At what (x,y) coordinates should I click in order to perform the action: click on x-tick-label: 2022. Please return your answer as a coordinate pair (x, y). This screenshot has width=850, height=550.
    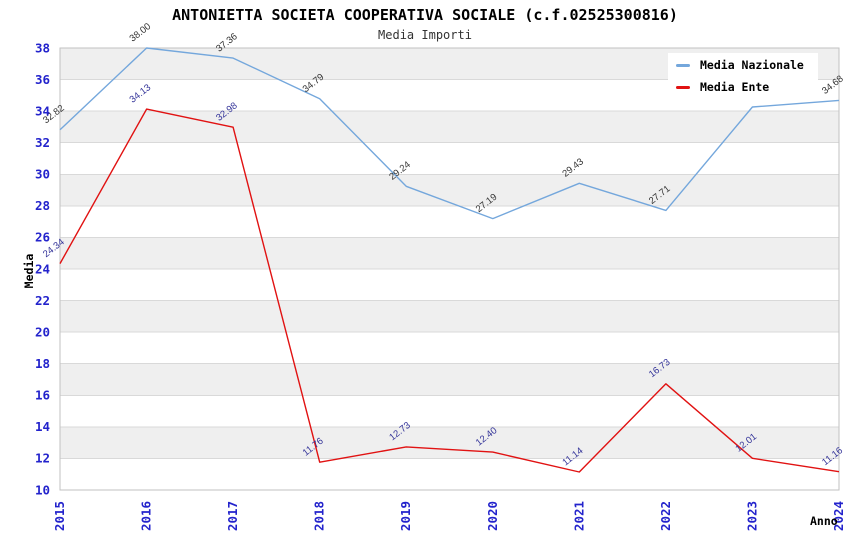
    Looking at the image, I should click on (665, 516).